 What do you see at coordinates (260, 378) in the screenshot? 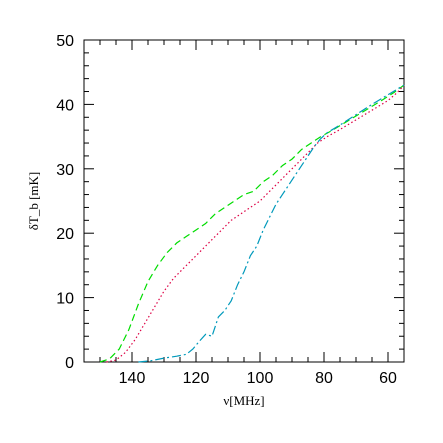
I see `x-tick-label: 100` at bounding box center [260, 378].